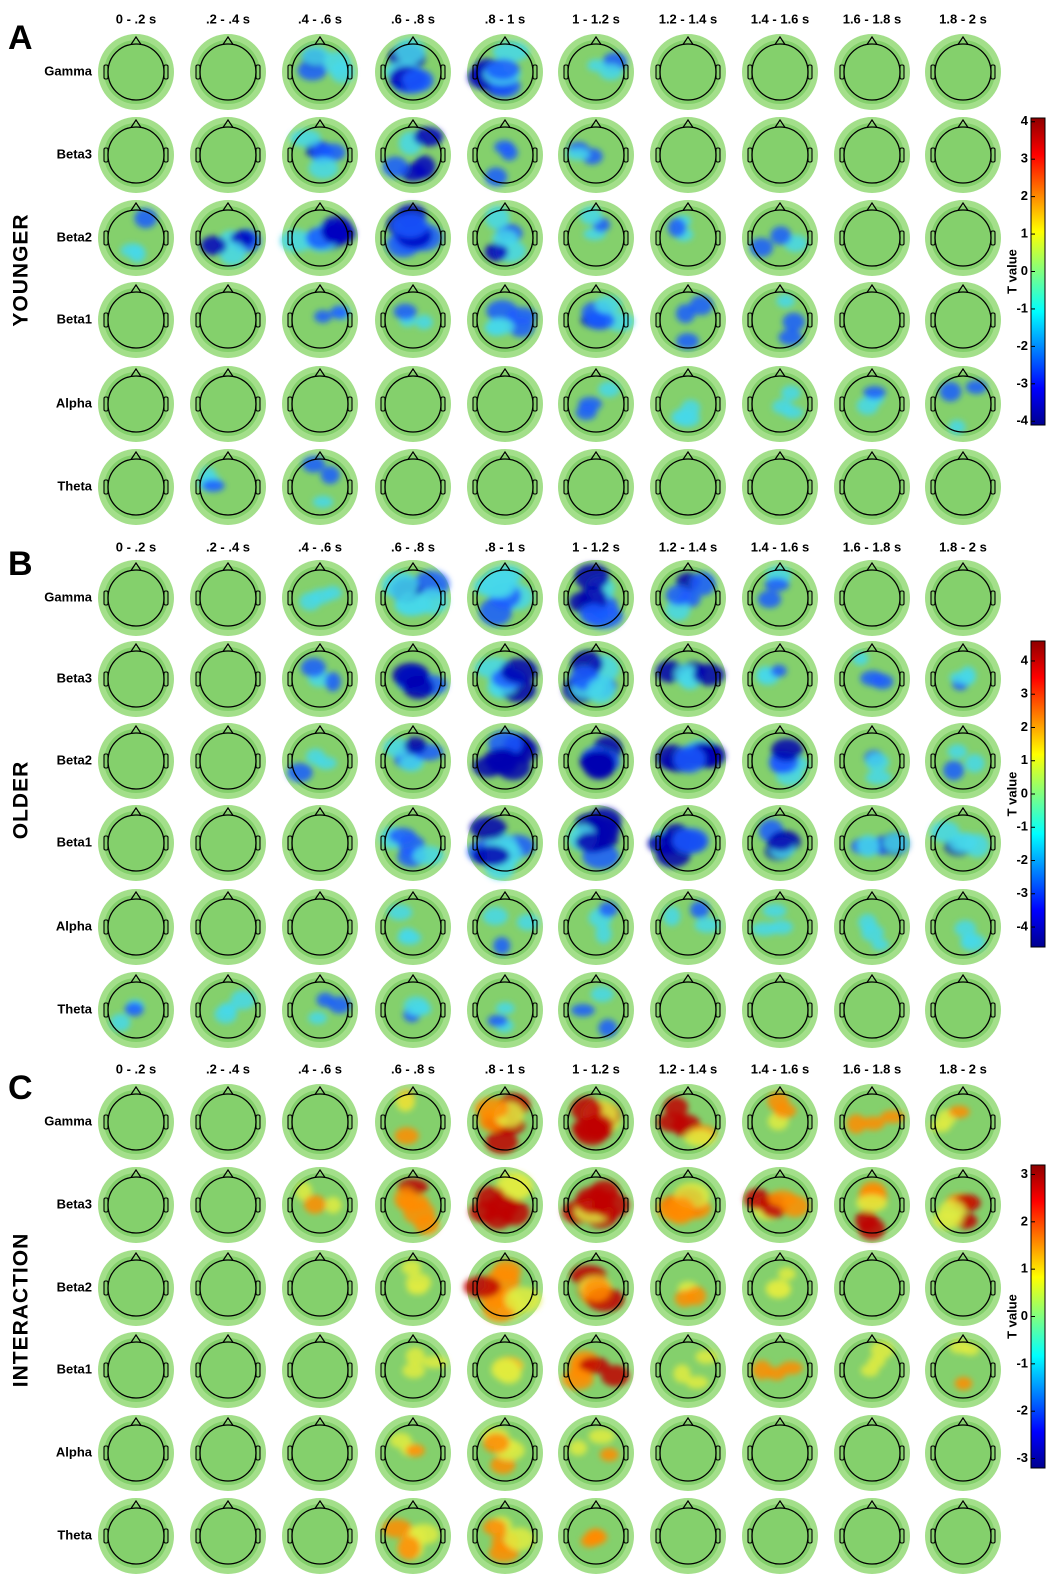  What do you see at coordinates (505, 546) in the screenshot?
I see `time-window-label: .8 - 1 s` at bounding box center [505, 546].